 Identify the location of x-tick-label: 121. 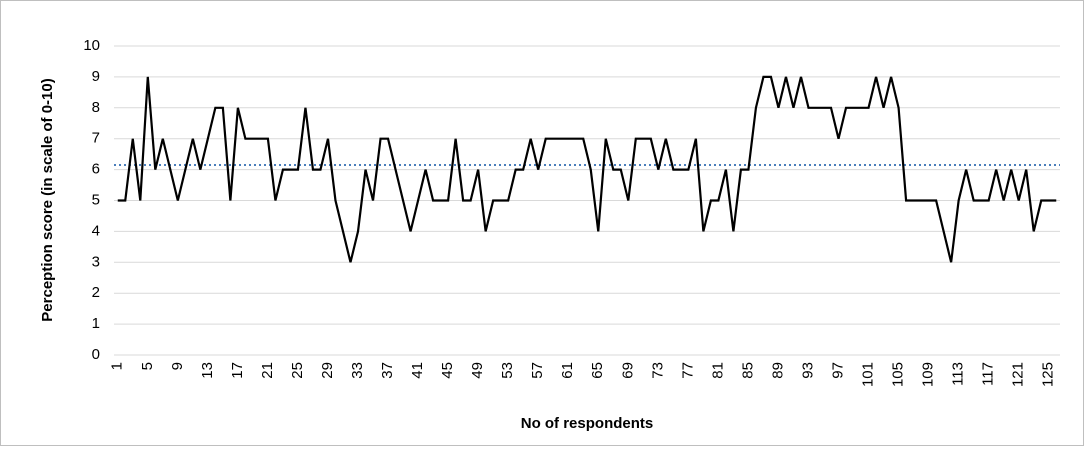
(1018, 374).